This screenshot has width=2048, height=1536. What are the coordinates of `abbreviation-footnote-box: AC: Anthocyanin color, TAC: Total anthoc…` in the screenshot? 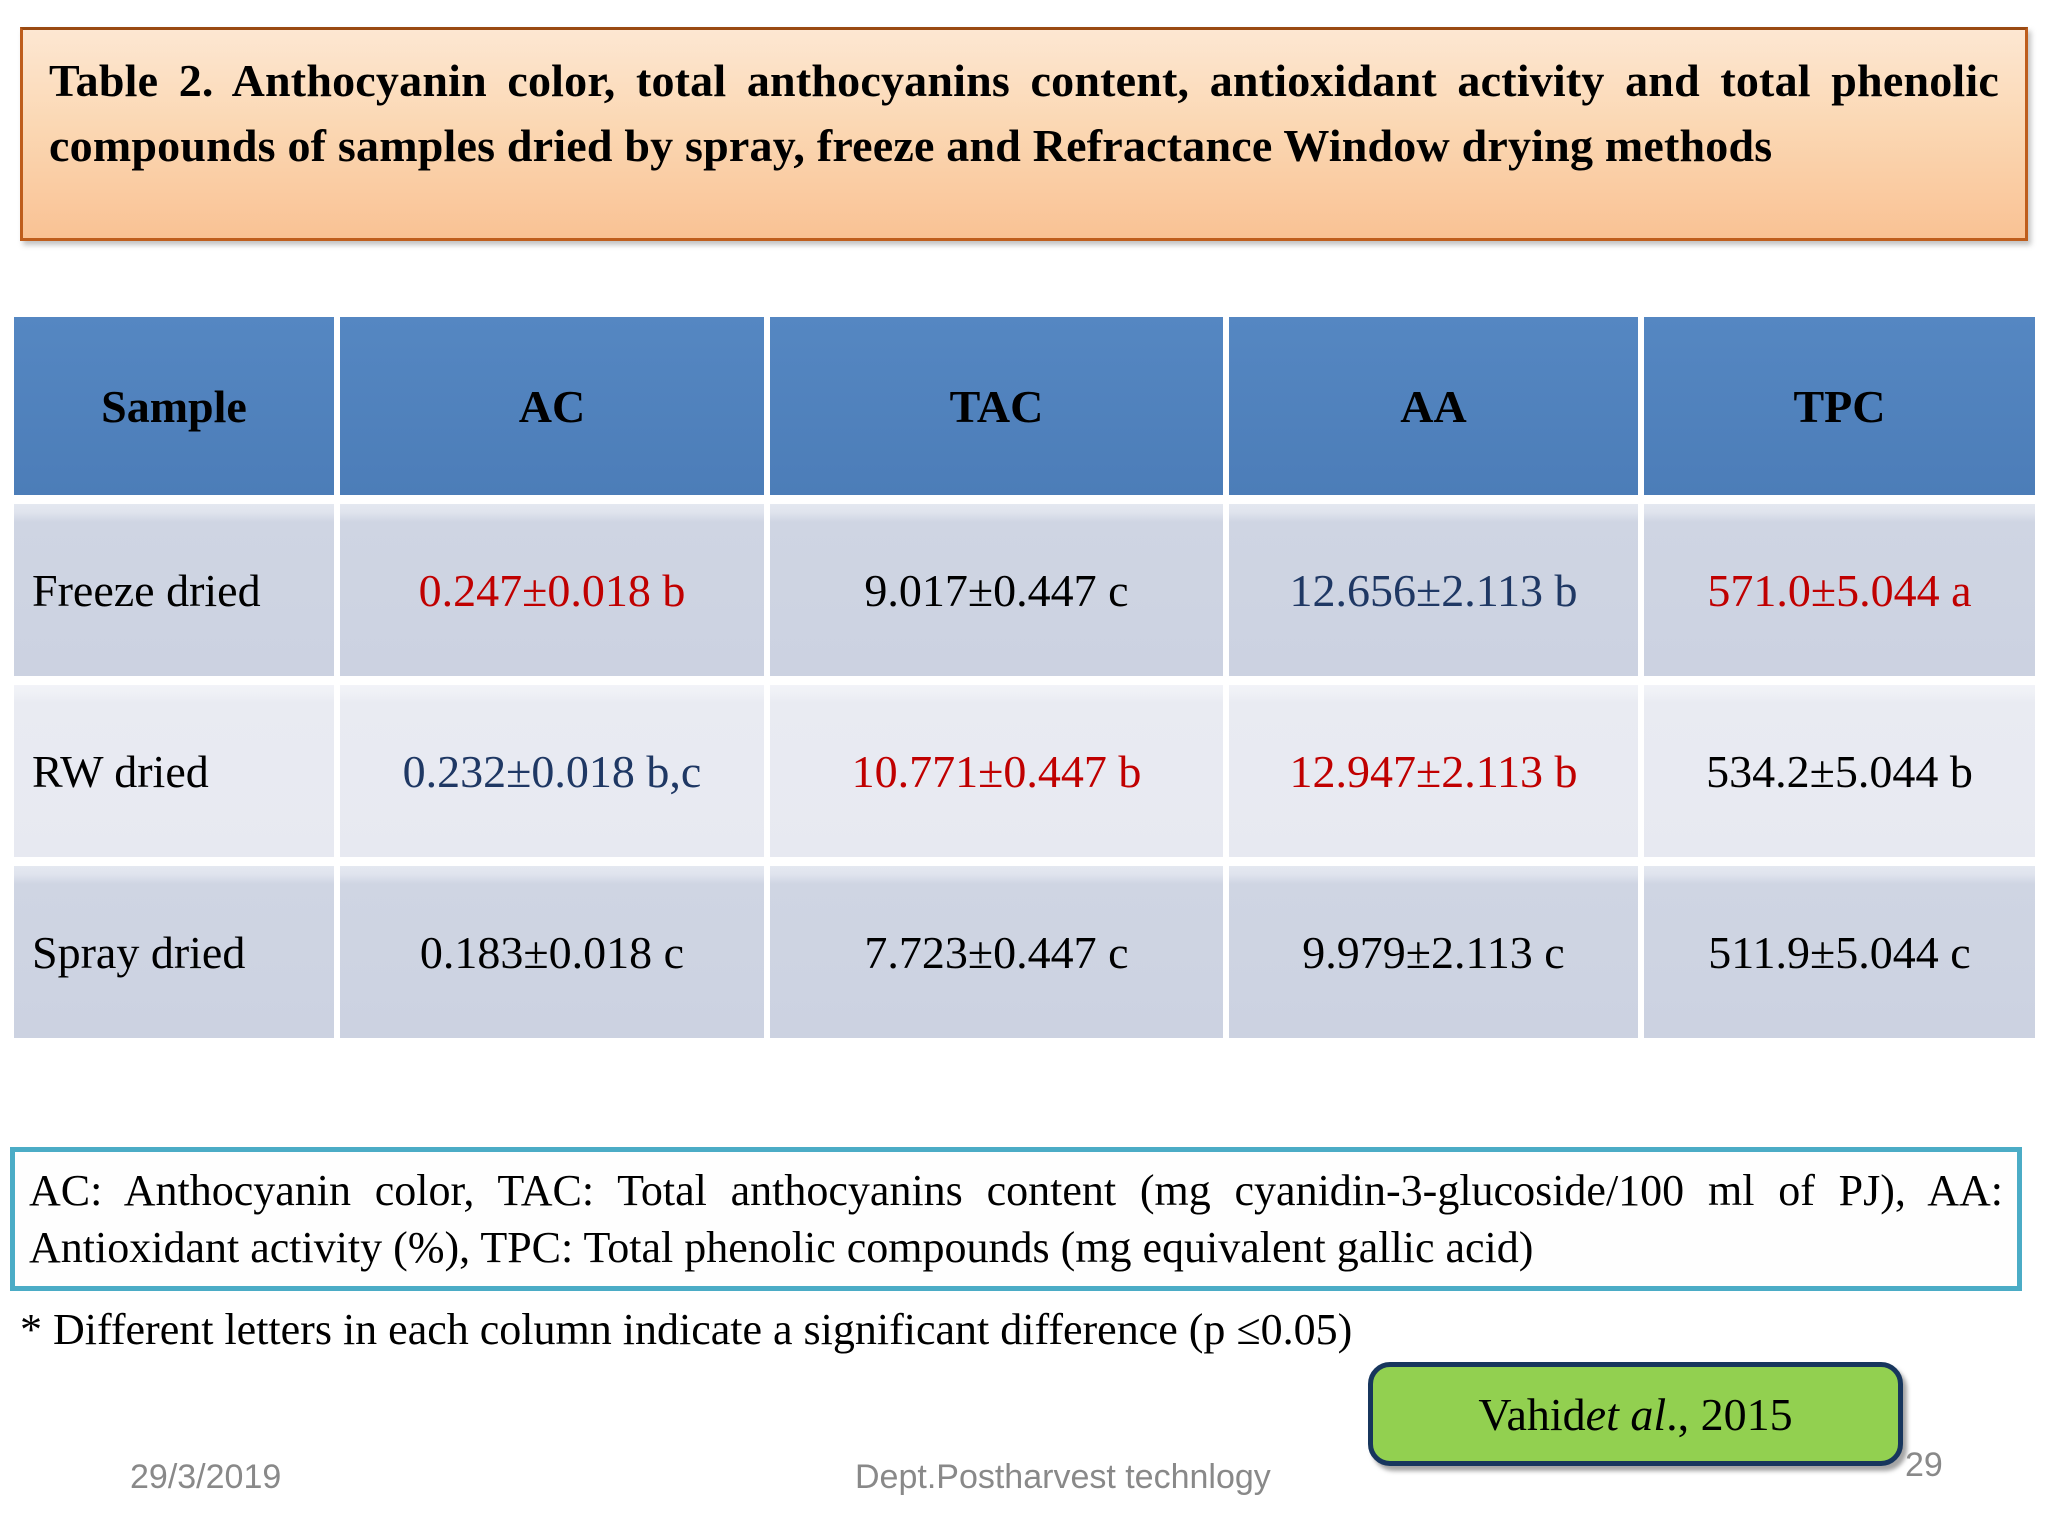 It's located at (1016, 1219).